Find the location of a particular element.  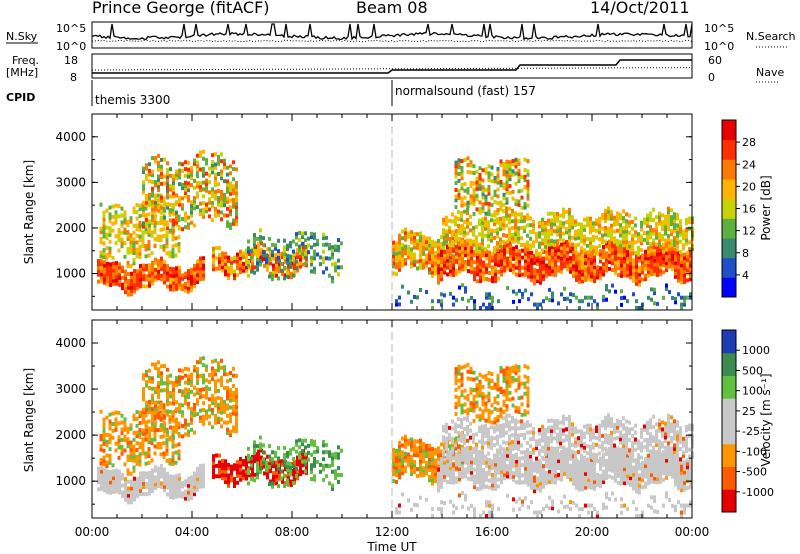

nsky-tick-top: 10^5 is located at coordinates (71, 28).